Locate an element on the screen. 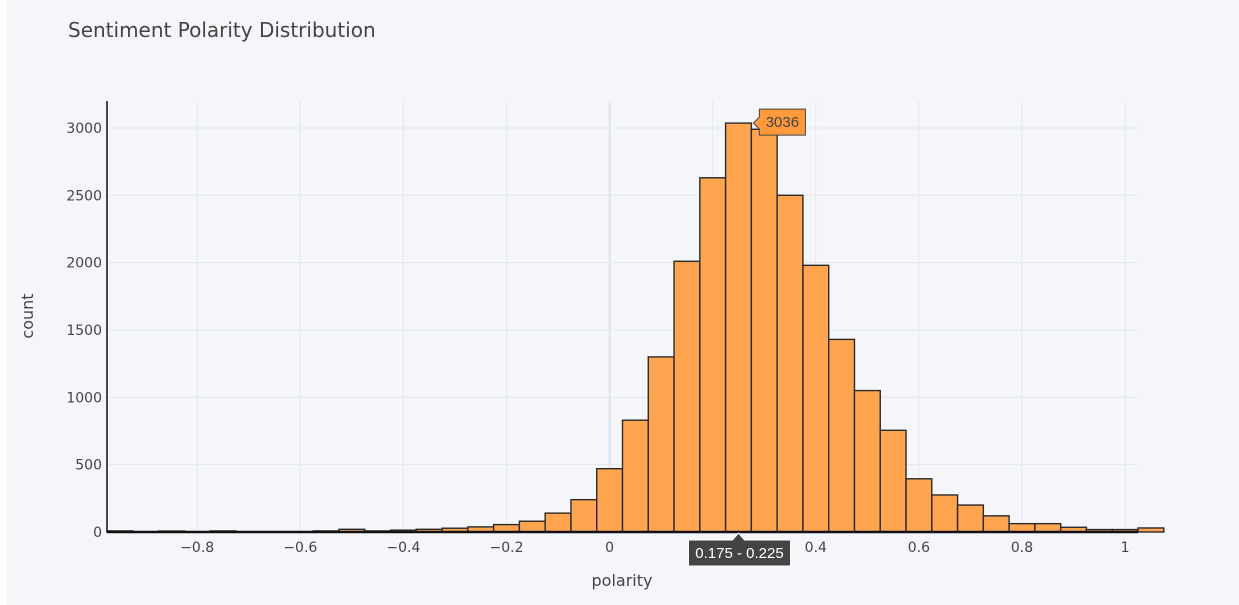 The image size is (1239, 605). y-tick-label: 3000 is located at coordinates (84, 129).